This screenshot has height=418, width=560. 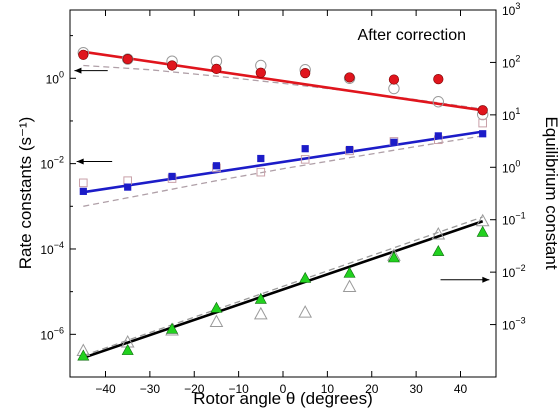 I want to click on y-left-tick-label: 10⁻², so click(x=52, y=163).